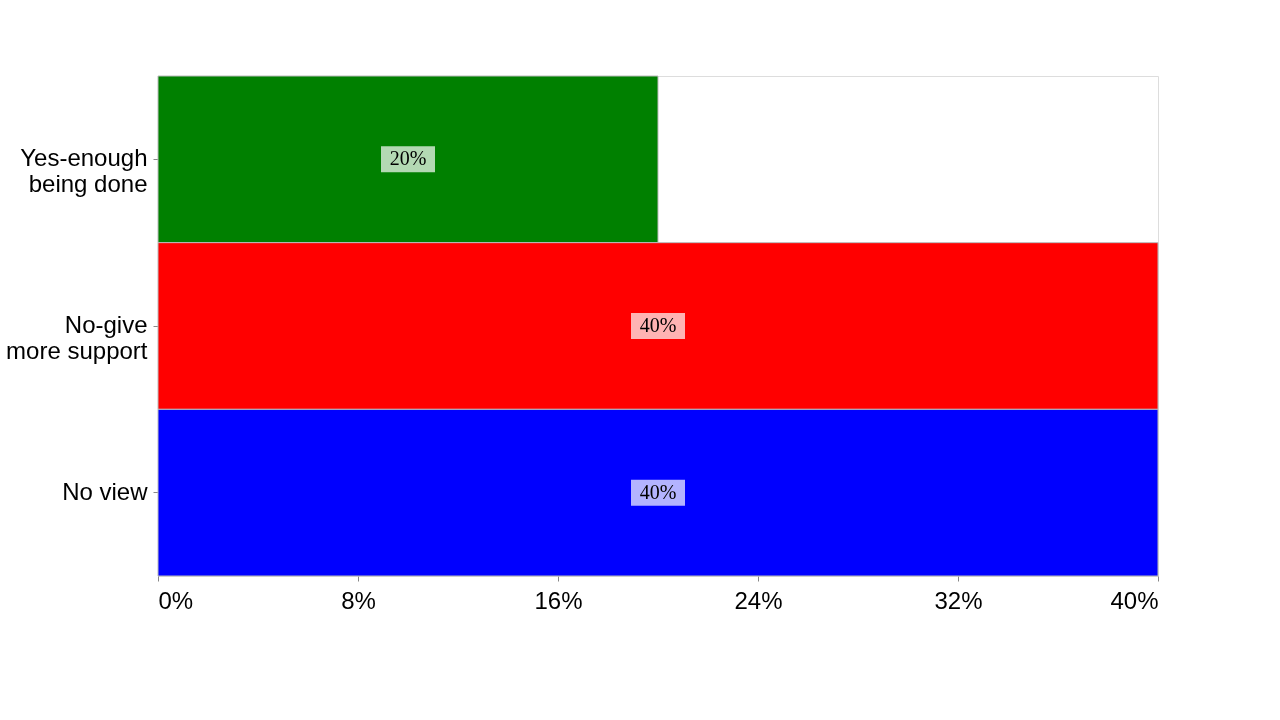 This screenshot has height=720, width=1280. What do you see at coordinates (105, 491) in the screenshot?
I see `y-tick-label: No view` at bounding box center [105, 491].